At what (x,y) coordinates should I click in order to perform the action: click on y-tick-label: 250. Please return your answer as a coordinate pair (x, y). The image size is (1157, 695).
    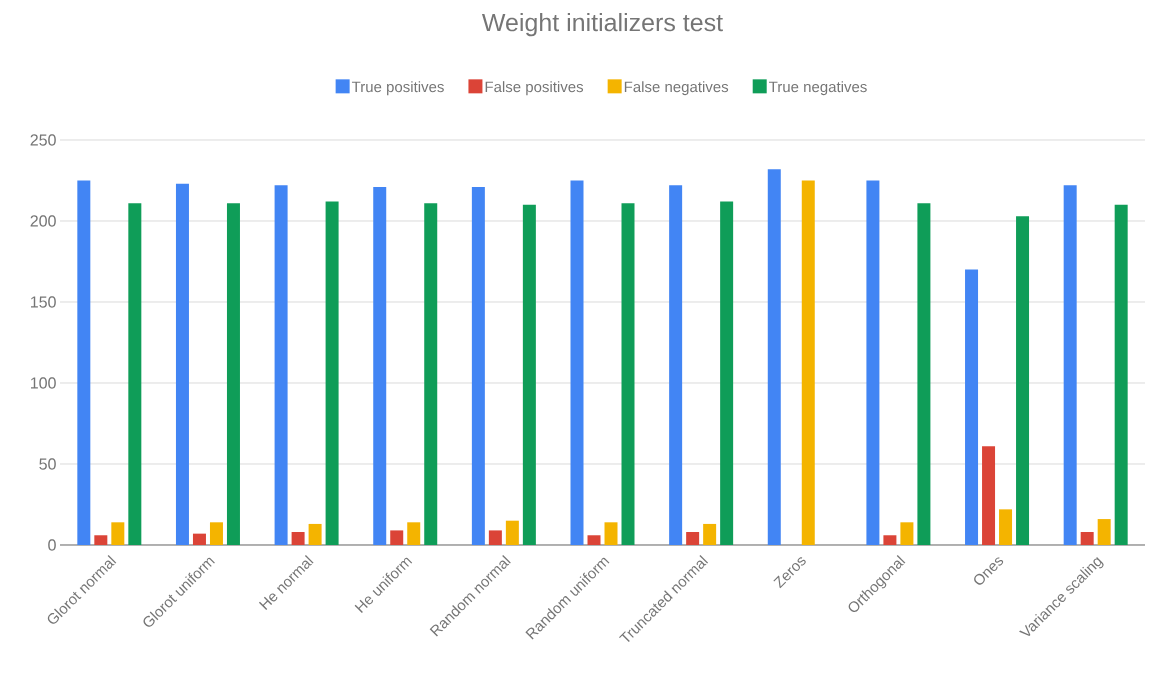
    Looking at the image, I should click on (43, 140).